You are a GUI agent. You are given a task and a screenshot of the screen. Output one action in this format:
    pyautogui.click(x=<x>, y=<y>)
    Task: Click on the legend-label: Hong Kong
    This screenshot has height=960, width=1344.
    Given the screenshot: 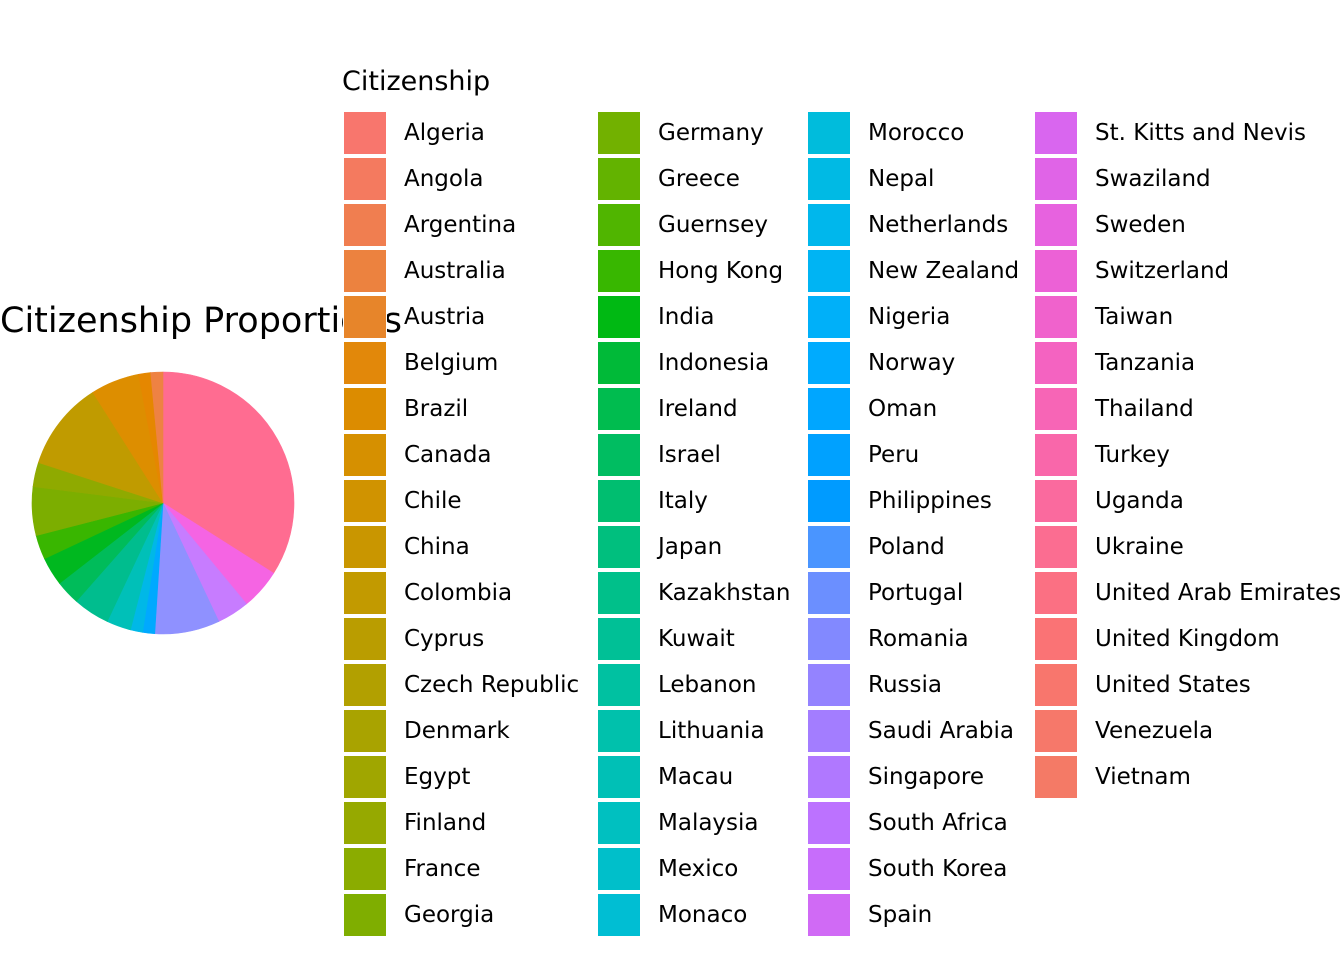 What is the action you would take?
    pyautogui.click(x=721, y=271)
    